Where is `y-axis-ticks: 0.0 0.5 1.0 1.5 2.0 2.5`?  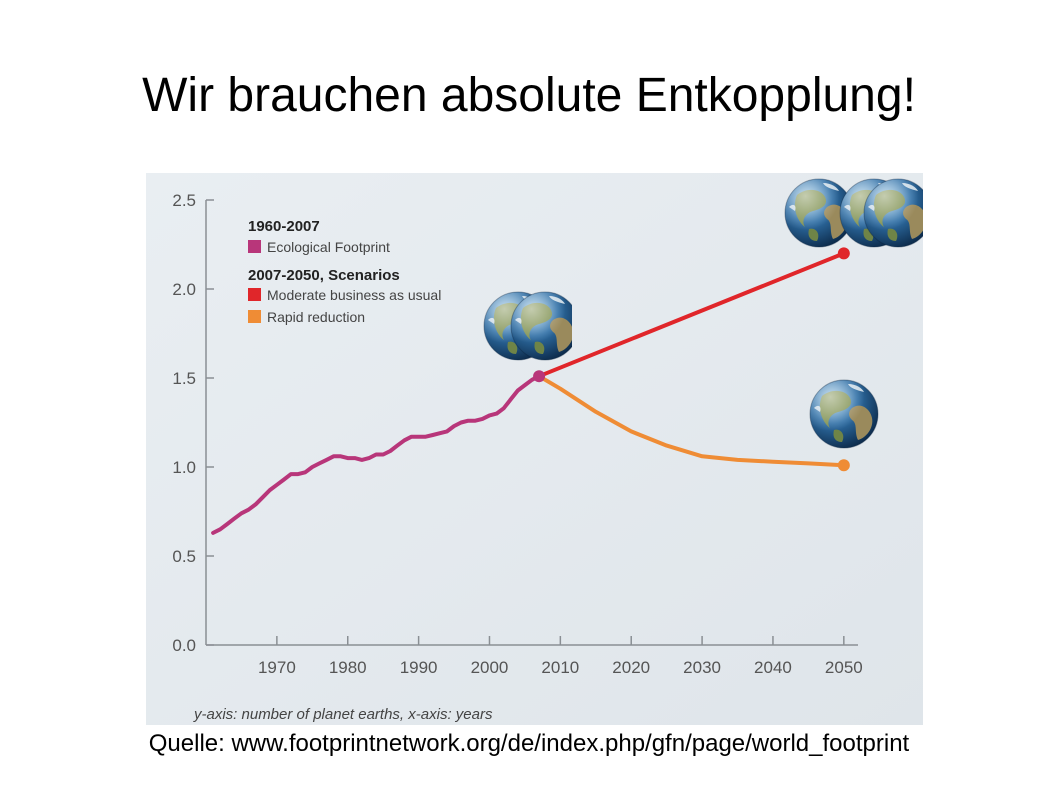
y-axis-ticks: 0.0 0.5 1.0 1.5 2.0 2.5 is located at coordinates (193, 423).